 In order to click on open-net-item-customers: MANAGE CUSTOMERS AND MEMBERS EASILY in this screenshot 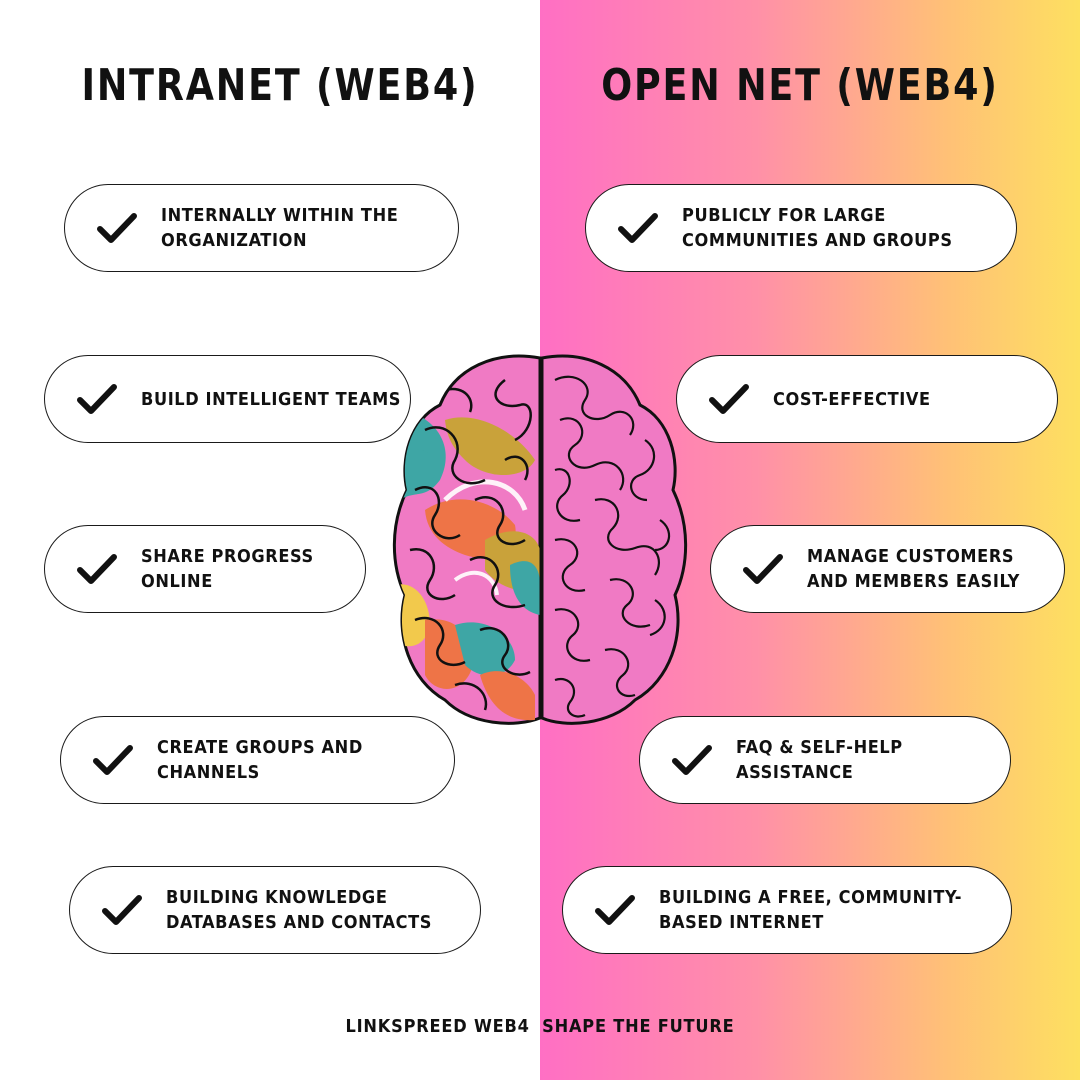, I will do `click(887, 569)`.